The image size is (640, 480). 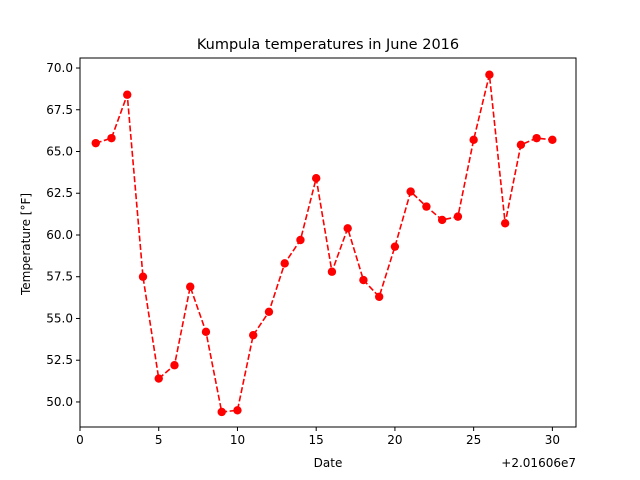 What do you see at coordinates (59, 193) in the screenshot?
I see `y-tick-label: 62.5` at bounding box center [59, 193].